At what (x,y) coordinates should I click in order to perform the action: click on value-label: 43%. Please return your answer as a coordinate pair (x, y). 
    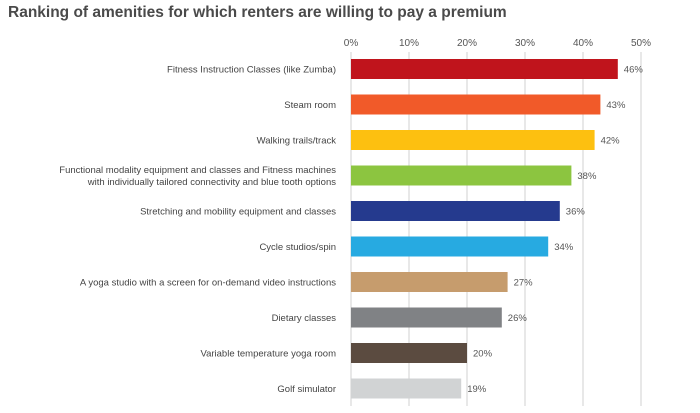
    Looking at the image, I should click on (616, 105).